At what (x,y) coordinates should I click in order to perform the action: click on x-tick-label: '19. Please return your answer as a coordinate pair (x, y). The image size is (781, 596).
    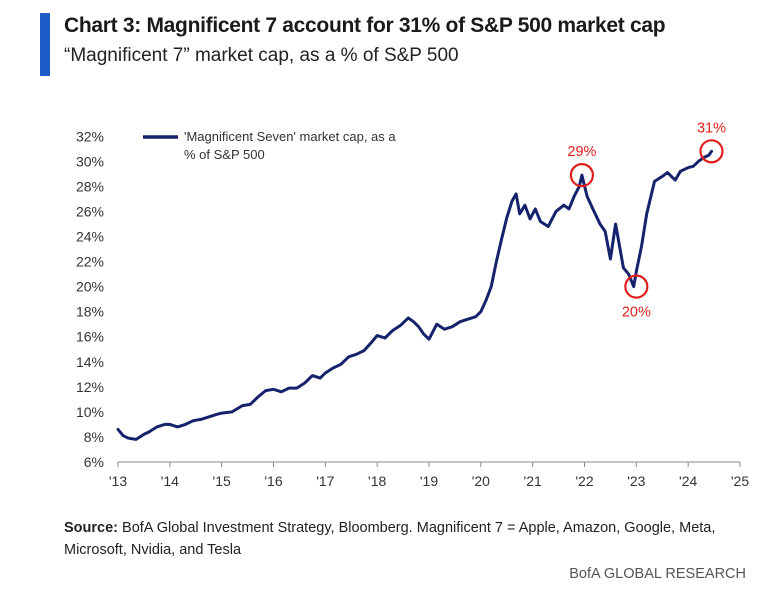
    Looking at the image, I should click on (429, 481).